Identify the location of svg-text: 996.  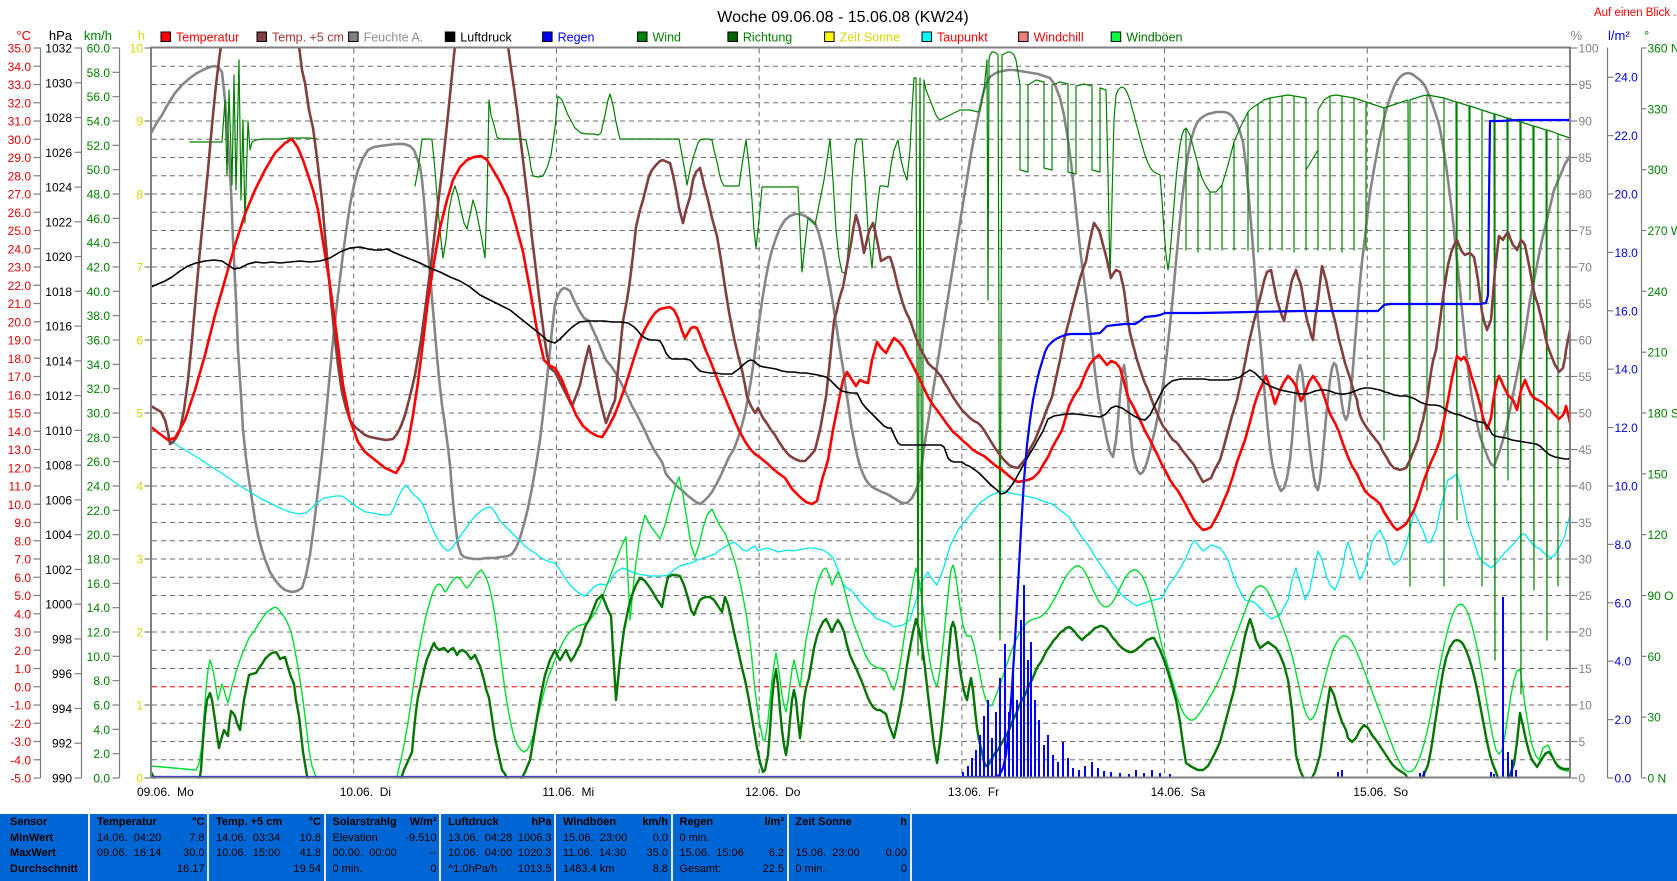
(62, 674).